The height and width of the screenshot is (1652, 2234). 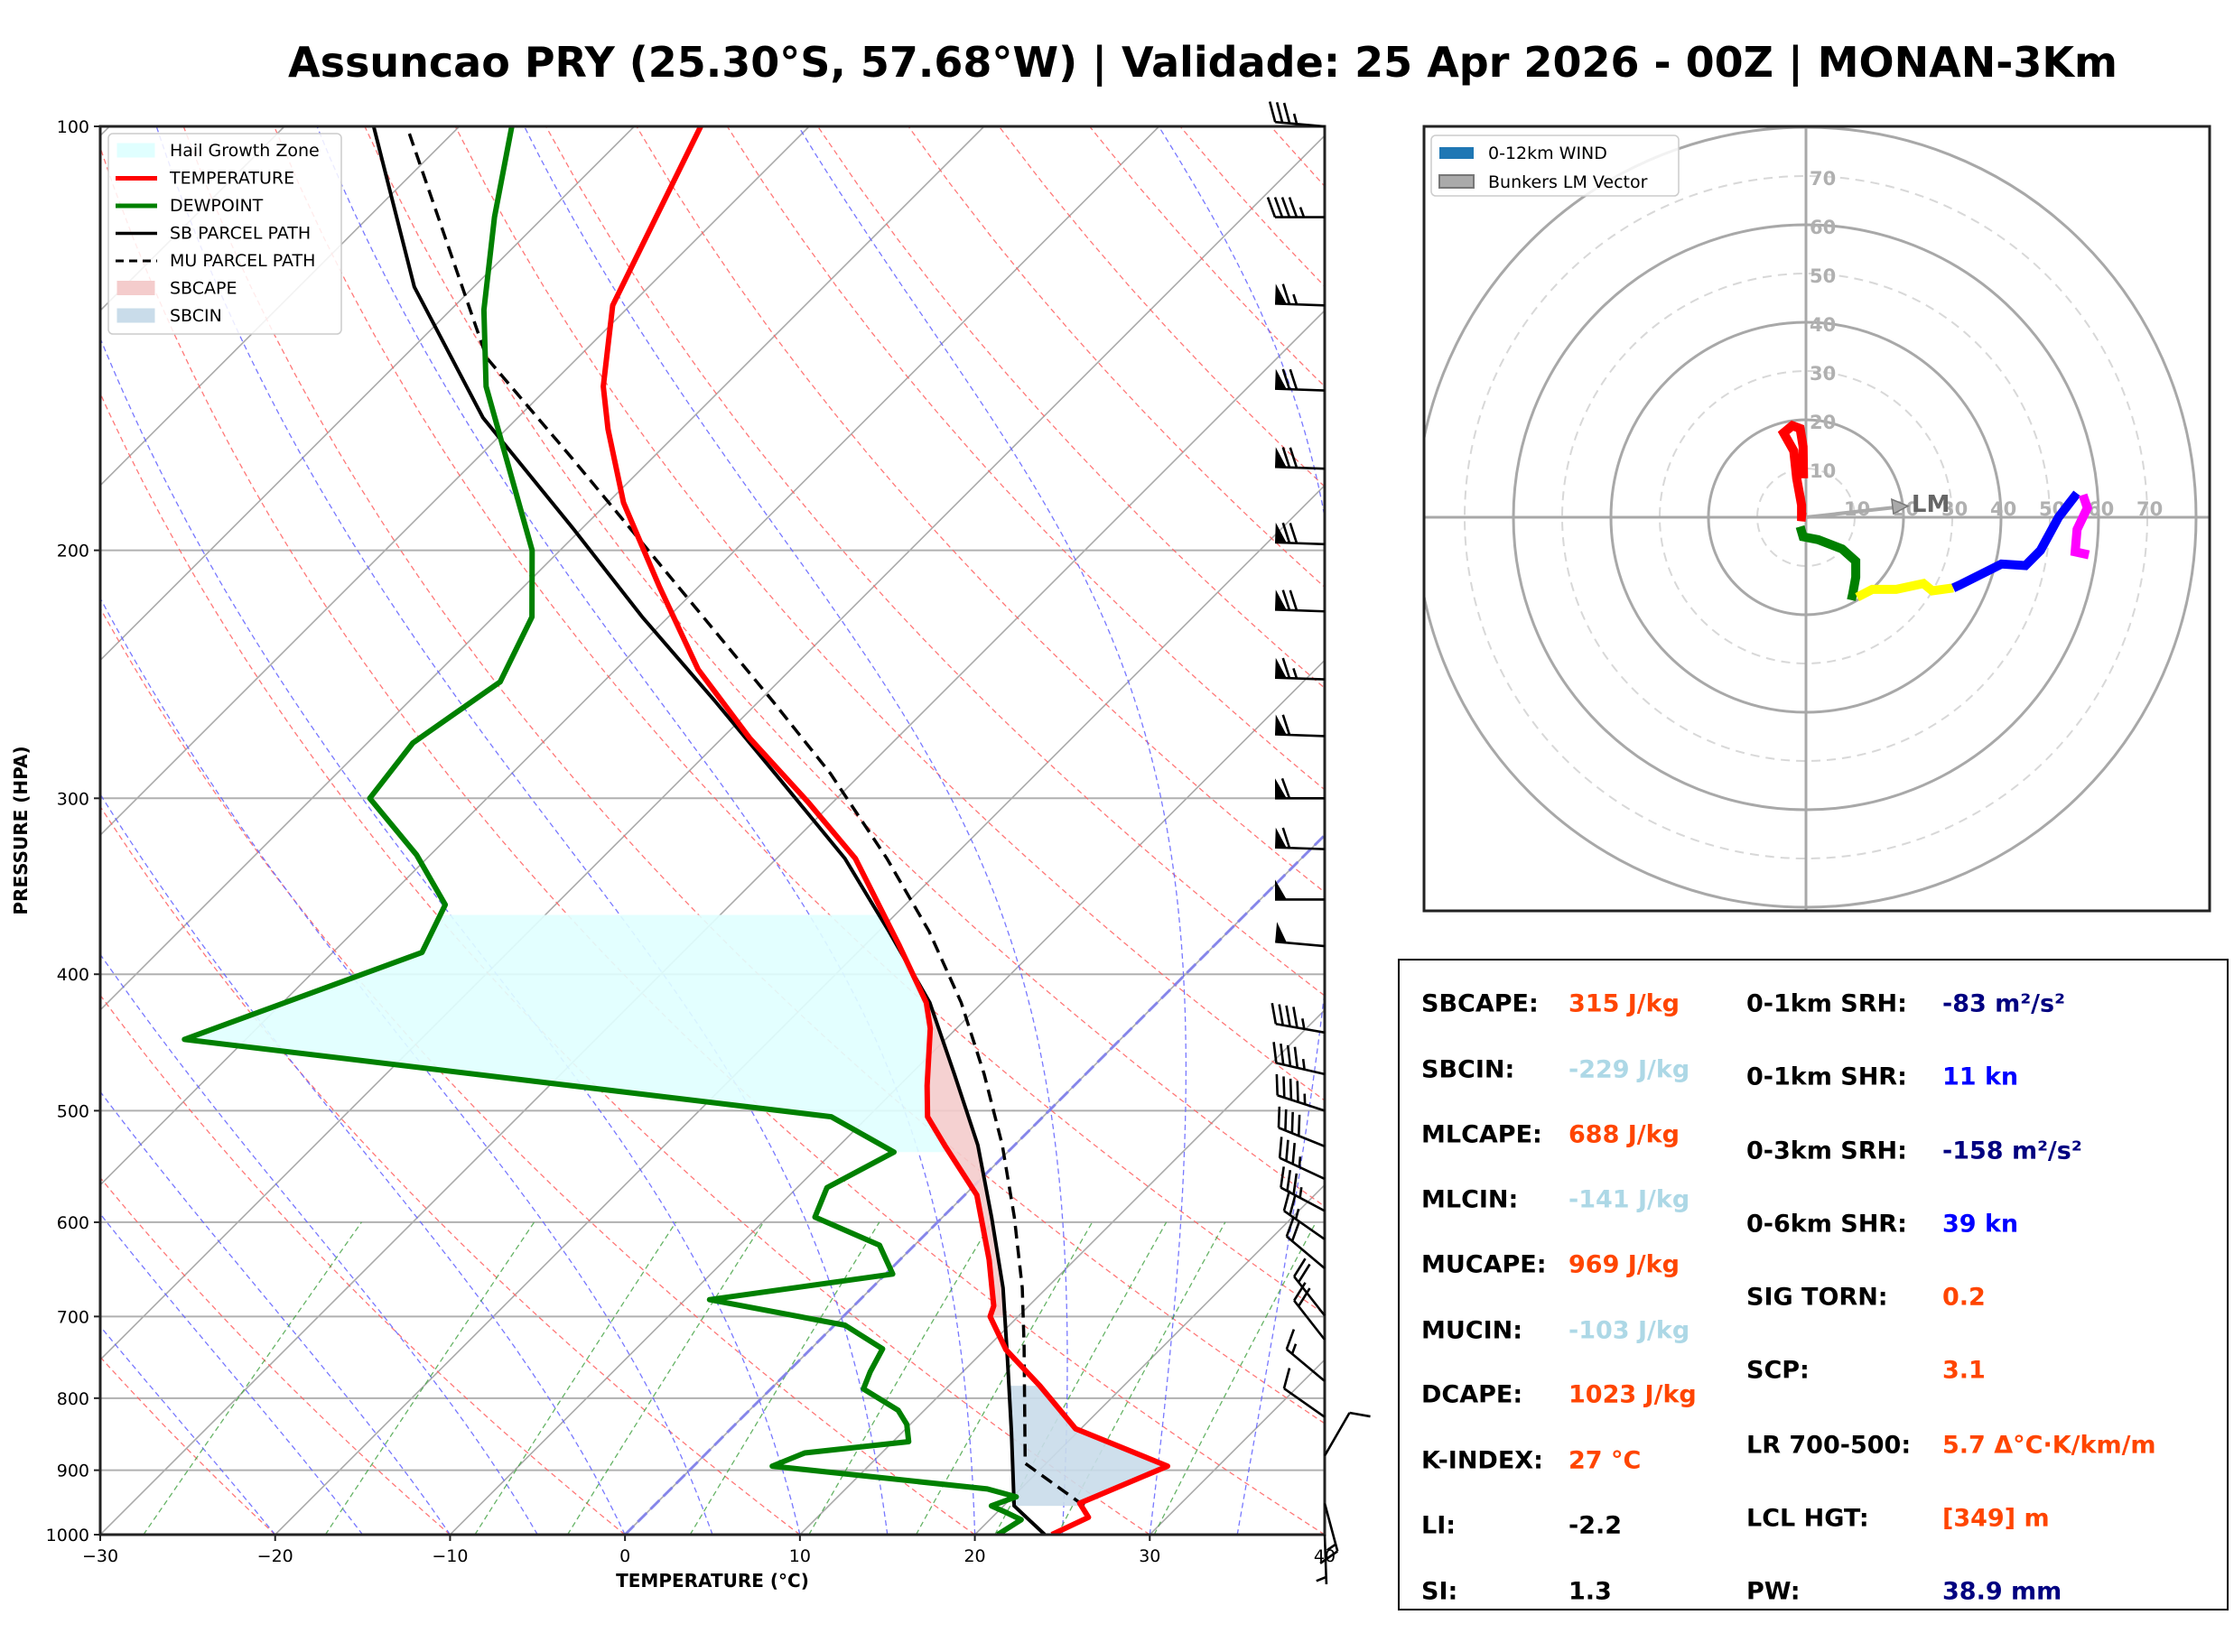 What do you see at coordinates (974, 1556) in the screenshot?
I see `x-tick-label: 20` at bounding box center [974, 1556].